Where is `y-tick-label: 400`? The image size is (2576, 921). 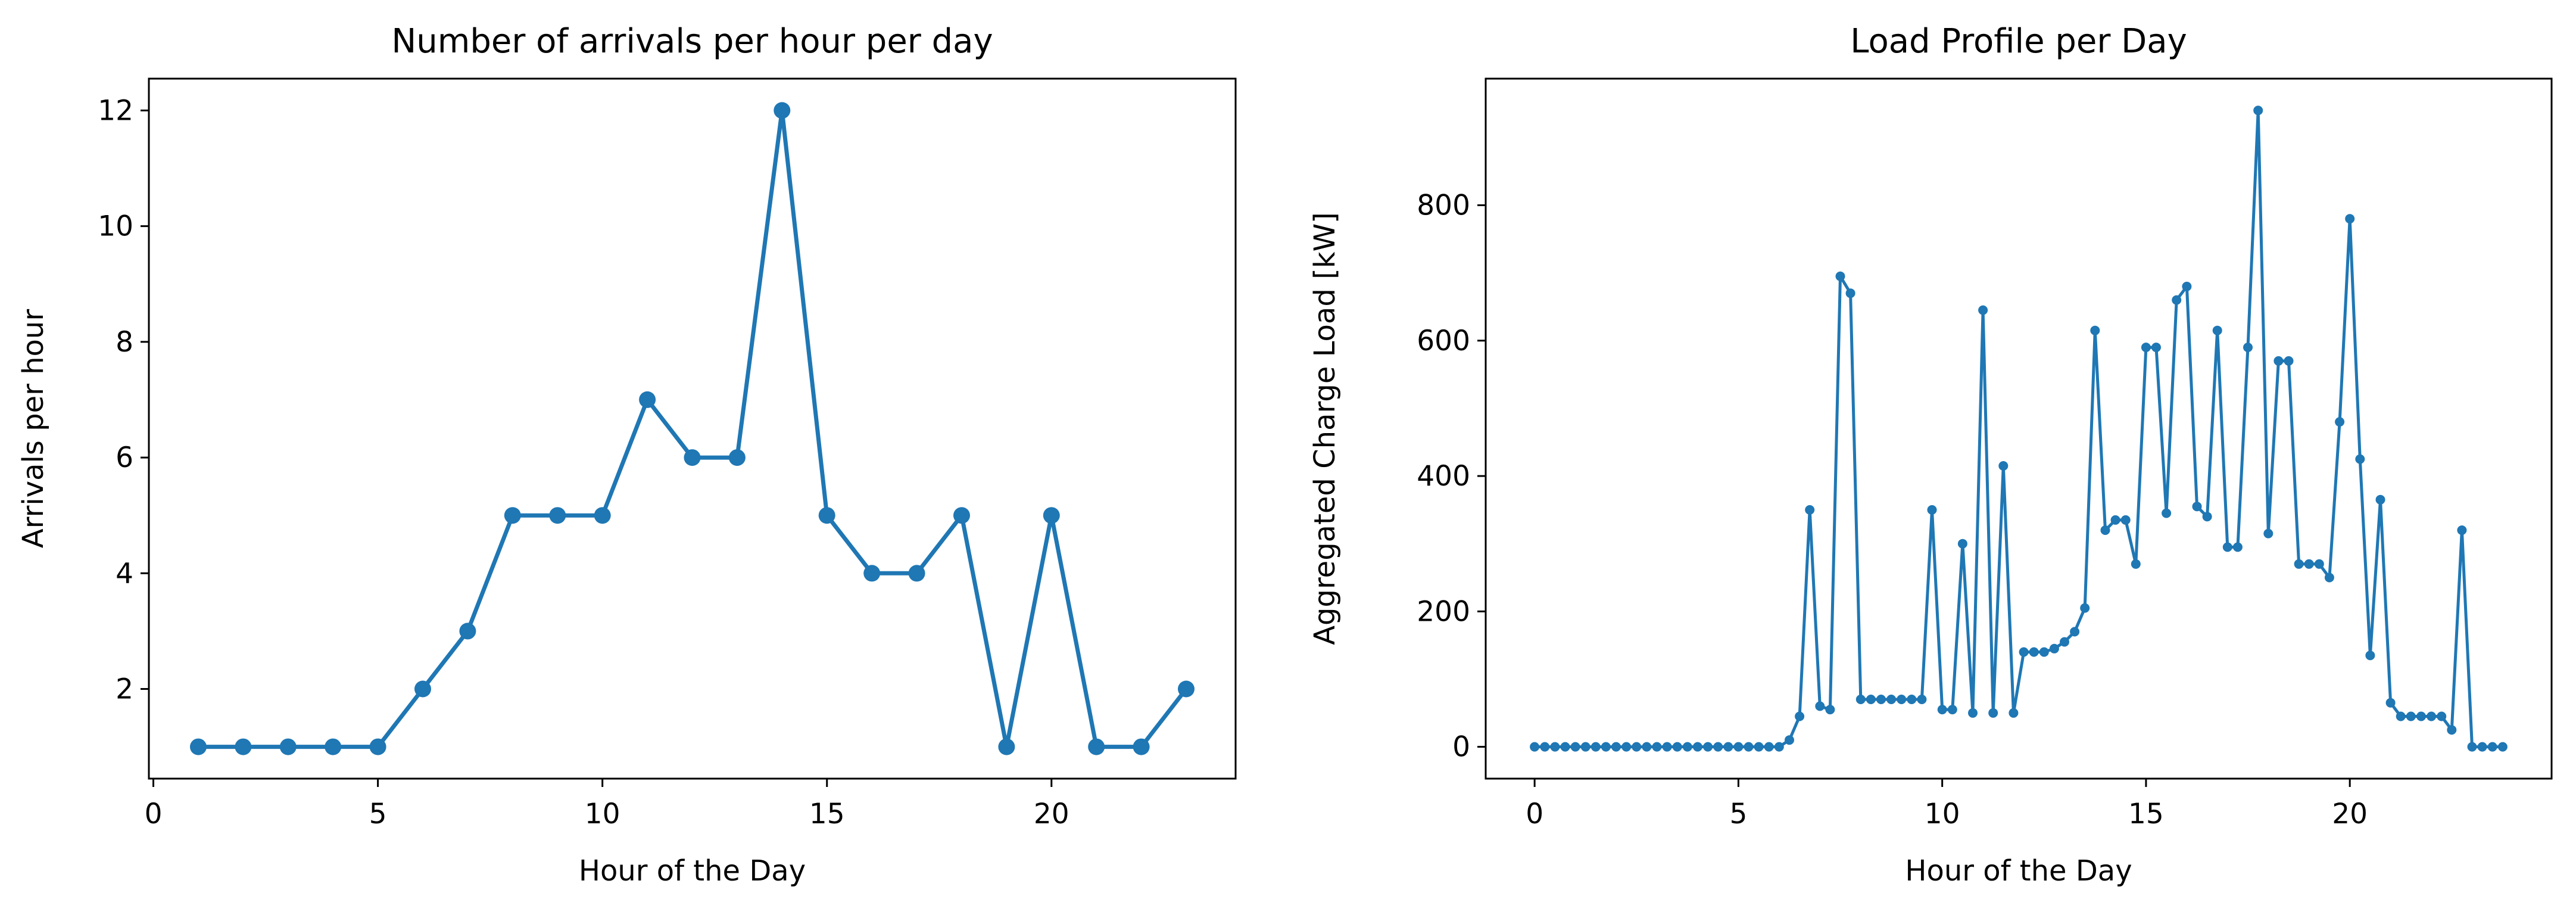
y-tick-label: 400 is located at coordinates (1444, 477).